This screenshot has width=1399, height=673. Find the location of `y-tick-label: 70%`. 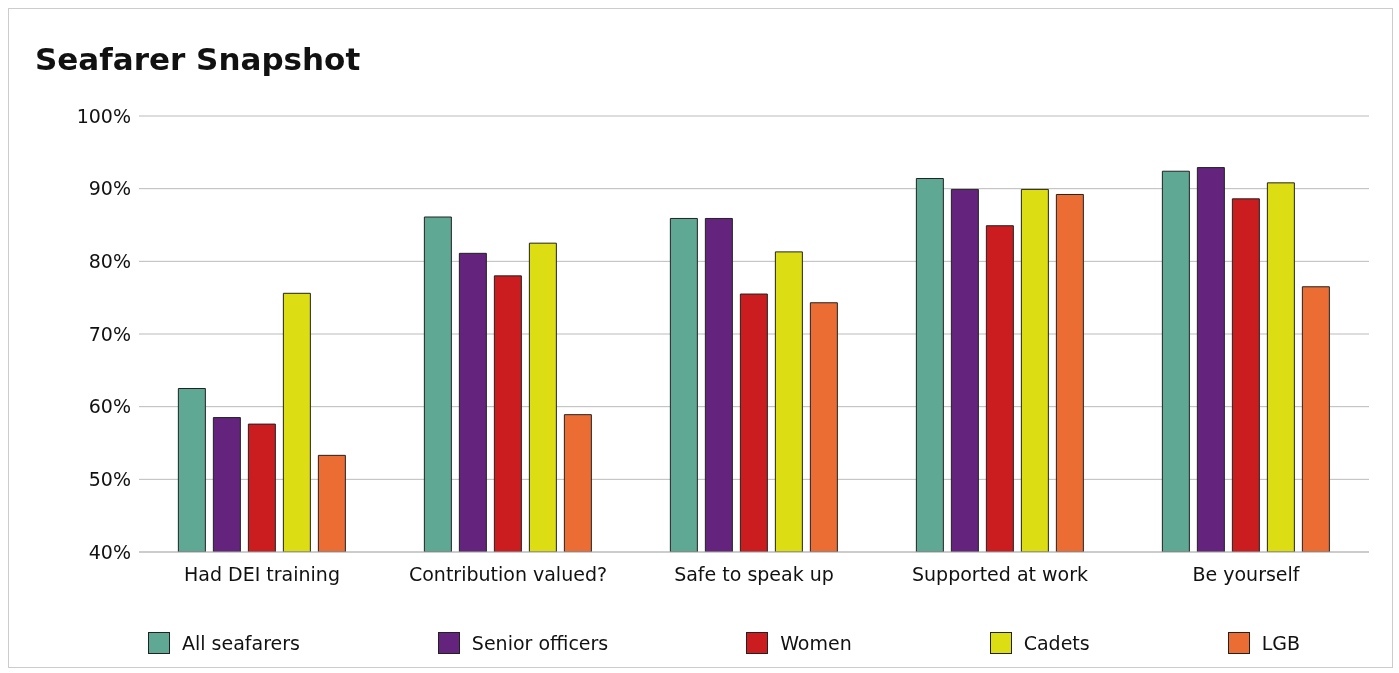

y-tick-label: 70% is located at coordinates (109, 333).